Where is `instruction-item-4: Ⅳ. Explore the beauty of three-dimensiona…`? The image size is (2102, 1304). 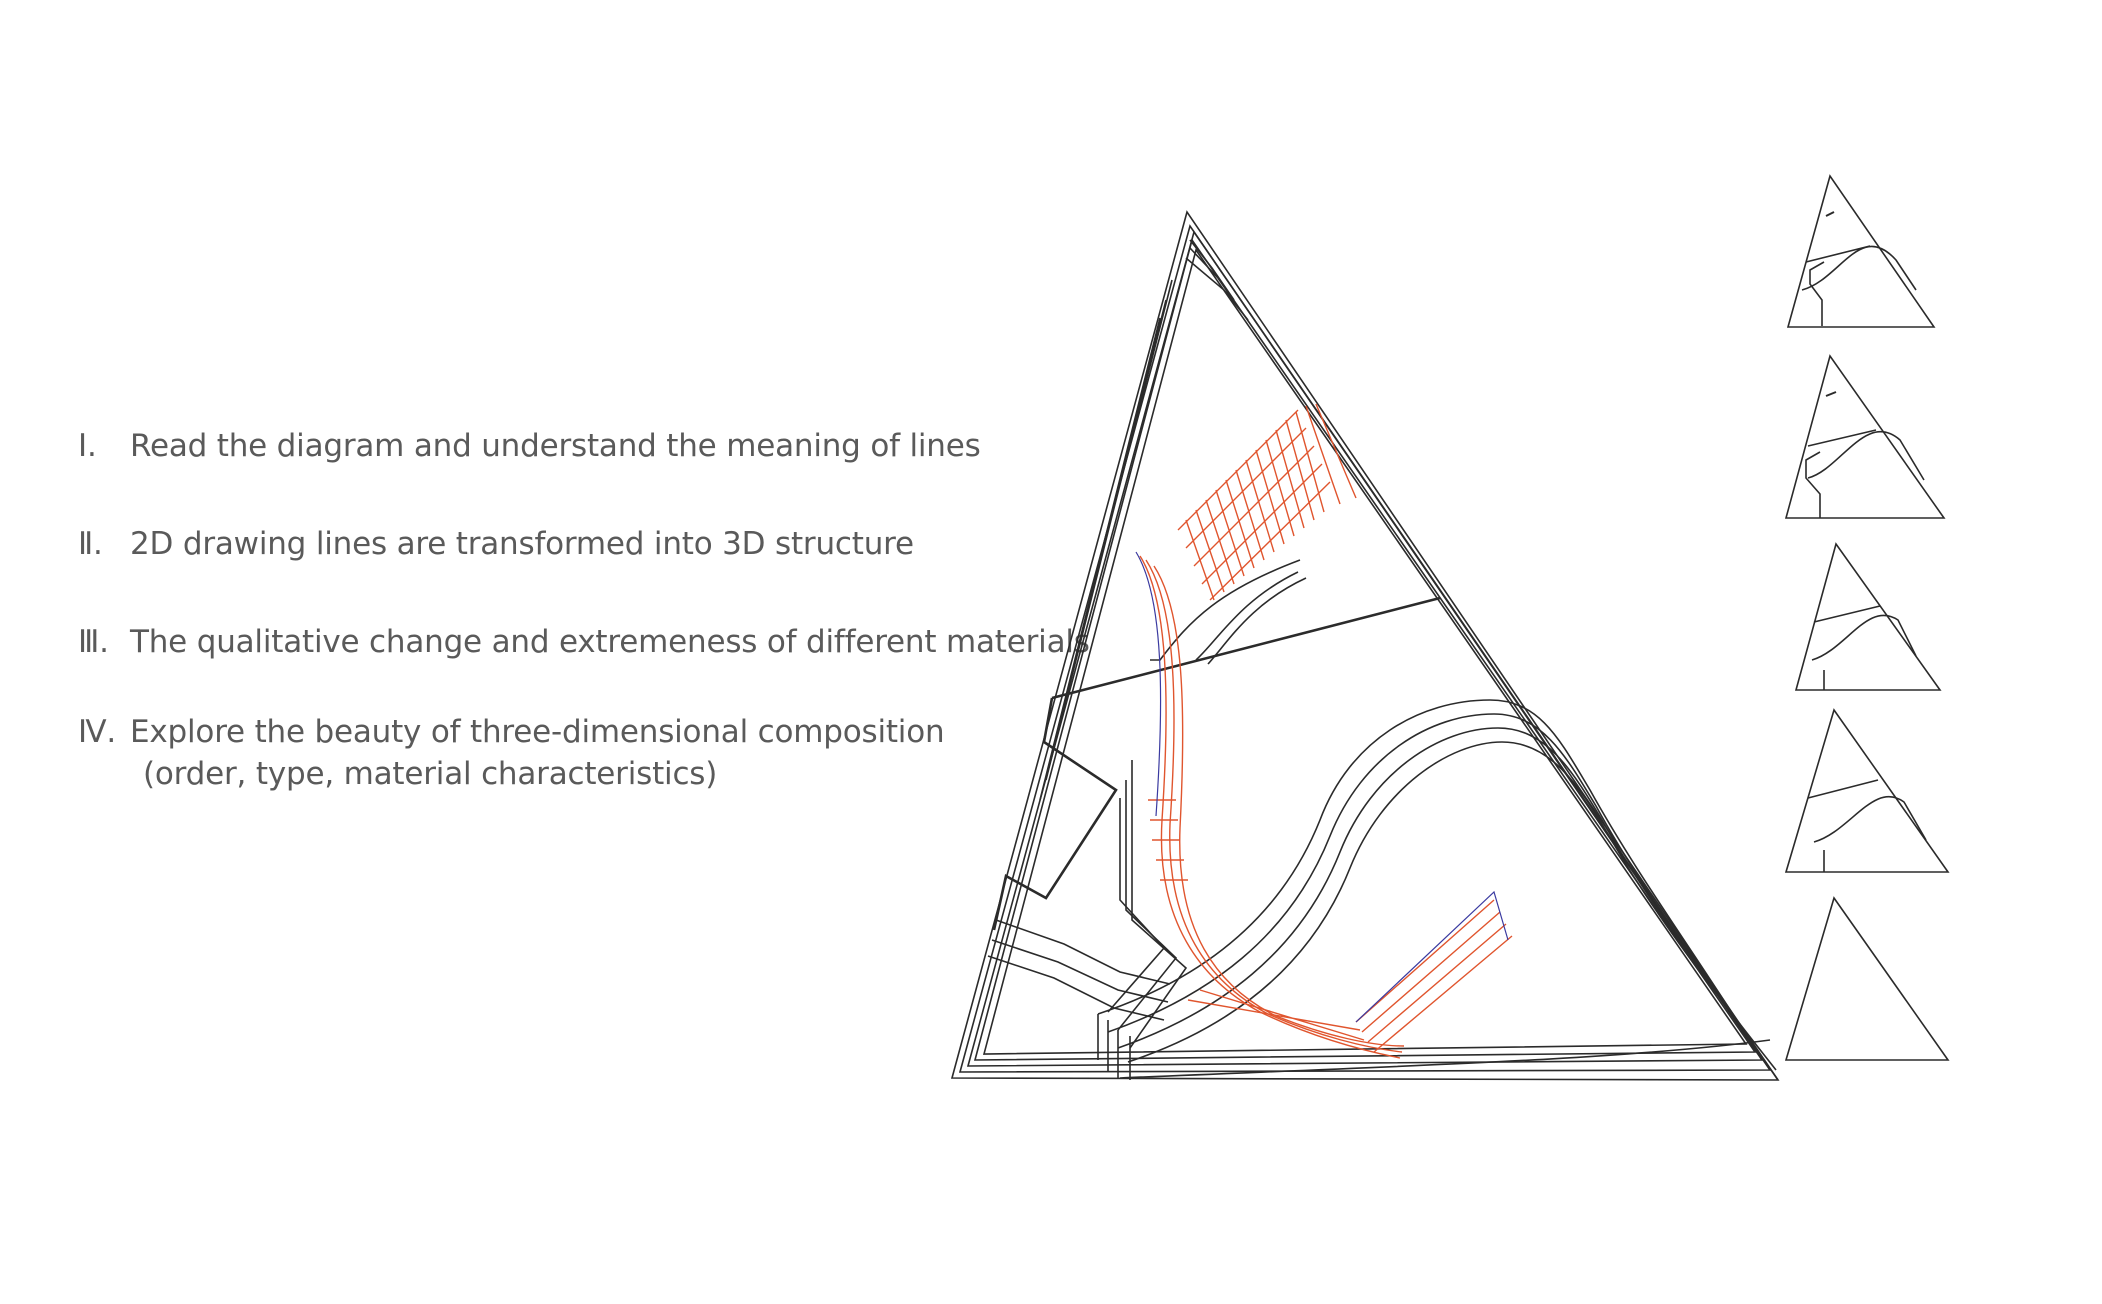 instruction-item-4: Ⅳ. Explore the beauty of three-dimensiona… is located at coordinates (558, 753).